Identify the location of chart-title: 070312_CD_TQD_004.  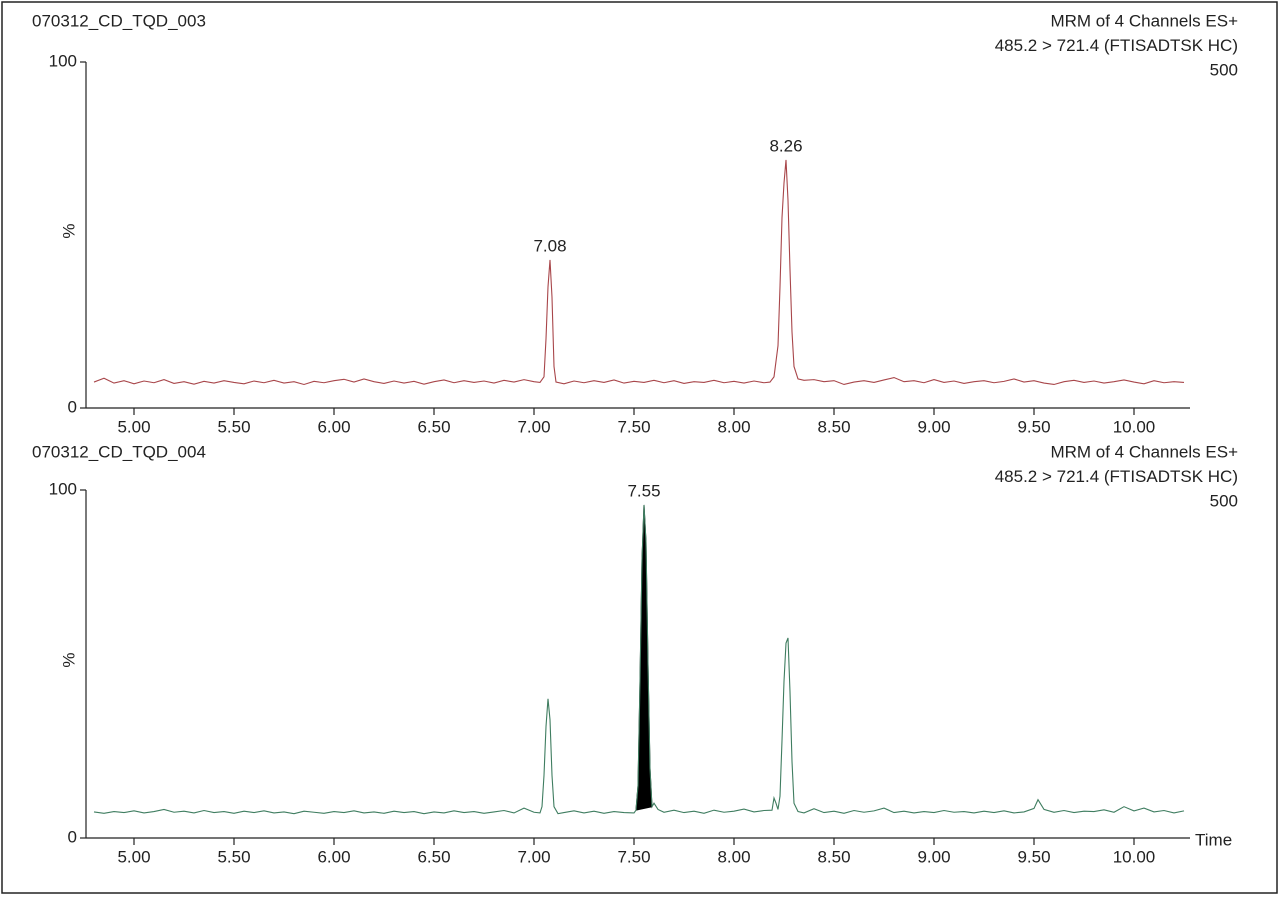
(119, 451).